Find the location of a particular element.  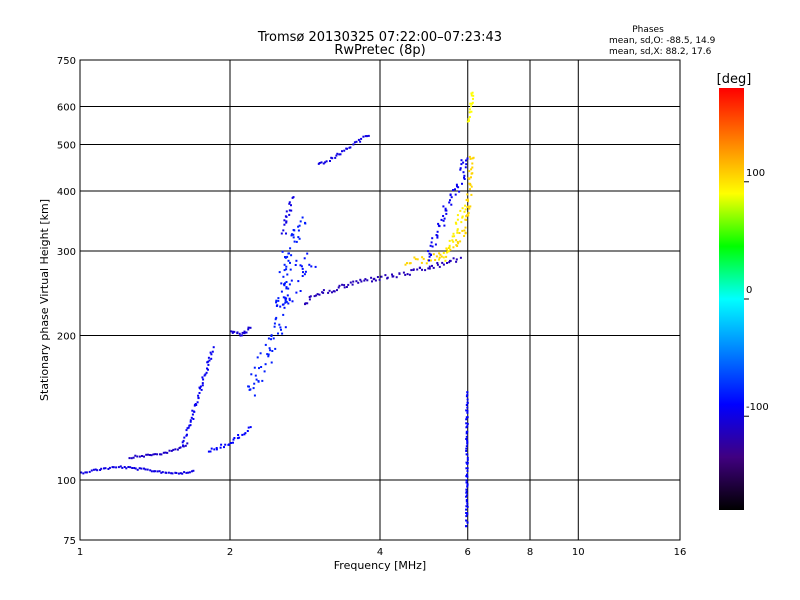

y-tick-label: 750 is located at coordinates (66, 61).